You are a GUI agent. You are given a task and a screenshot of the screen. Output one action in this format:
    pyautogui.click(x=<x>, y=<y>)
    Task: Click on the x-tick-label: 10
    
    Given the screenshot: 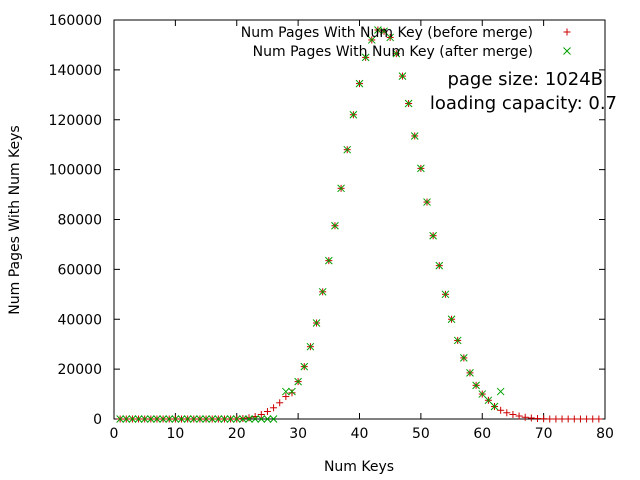 What is the action you would take?
    pyautogui.click(x=175, y=434)
    